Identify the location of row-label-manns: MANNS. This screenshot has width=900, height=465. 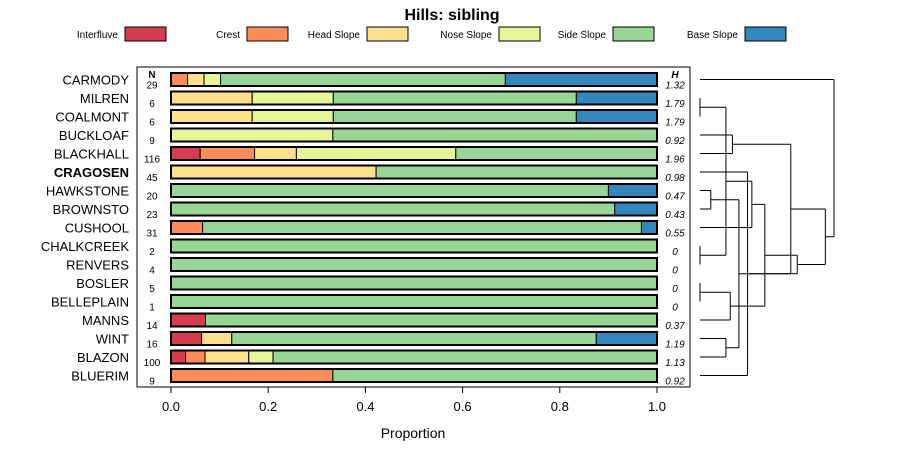
(105, 320).